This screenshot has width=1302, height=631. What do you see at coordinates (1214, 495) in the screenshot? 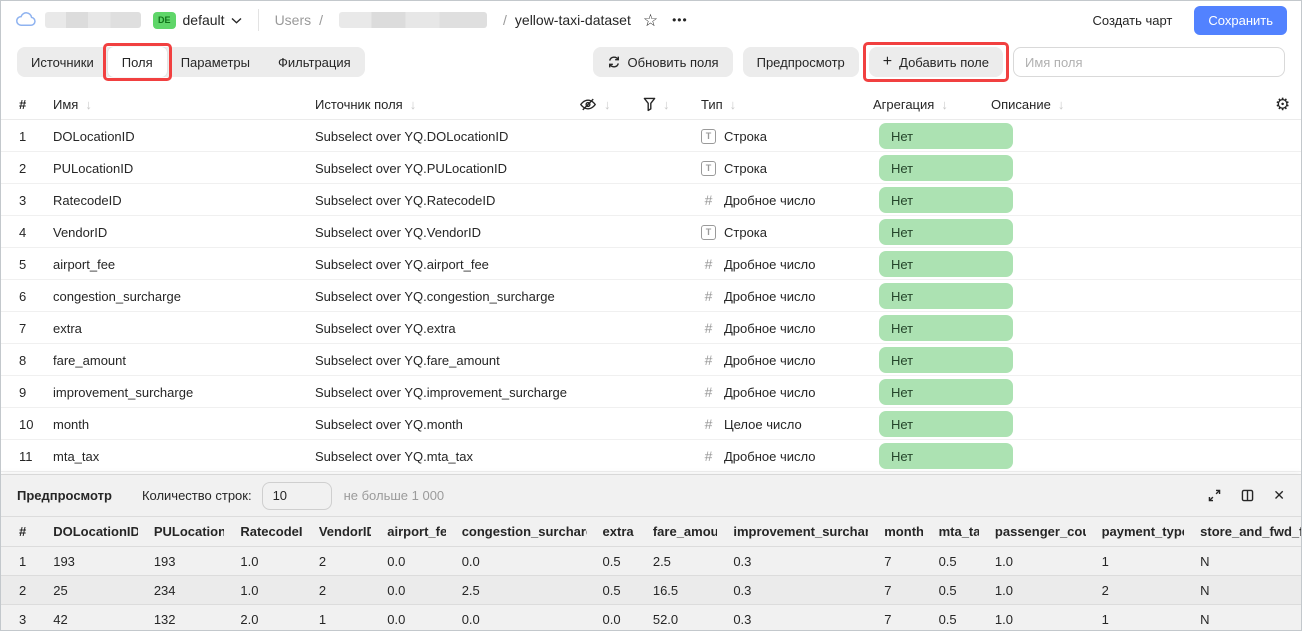
I see `expand-preview-button` at bounding box center [1214, 495].